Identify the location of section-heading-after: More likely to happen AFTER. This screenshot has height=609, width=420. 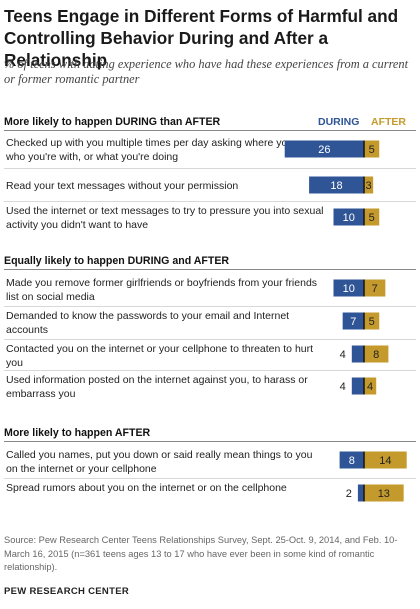
(77, 433).